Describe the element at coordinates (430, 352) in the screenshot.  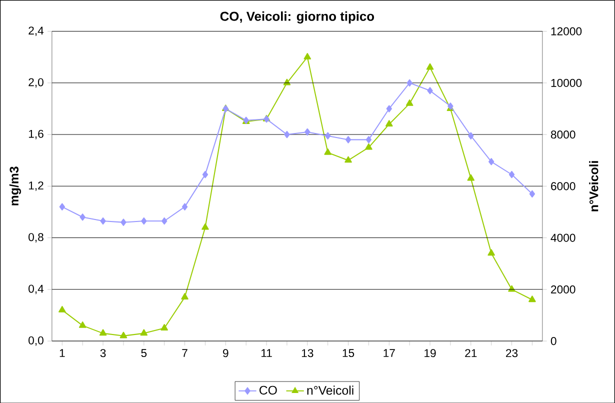
I see `x-tick-label: 19` at that location.